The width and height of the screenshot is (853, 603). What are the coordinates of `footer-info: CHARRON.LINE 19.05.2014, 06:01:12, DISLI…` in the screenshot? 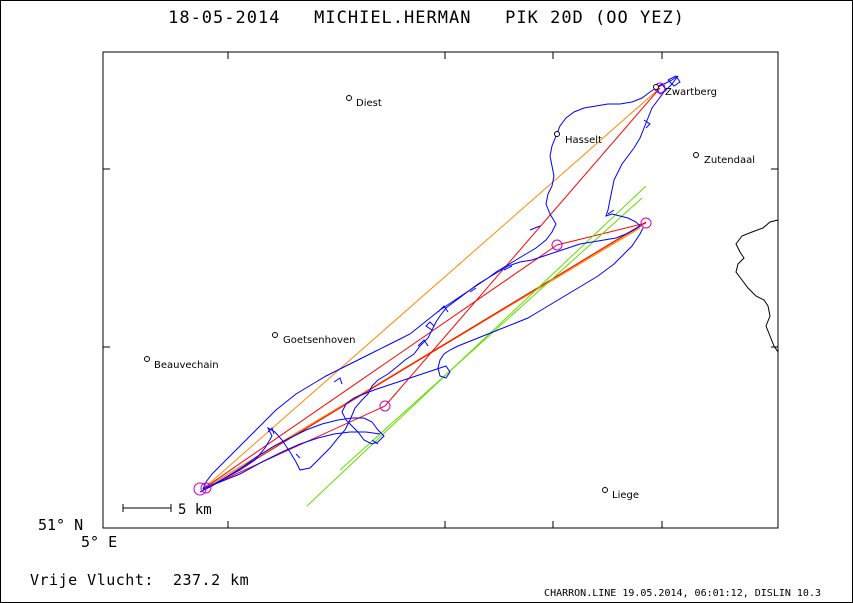 It's located at (682, 593).